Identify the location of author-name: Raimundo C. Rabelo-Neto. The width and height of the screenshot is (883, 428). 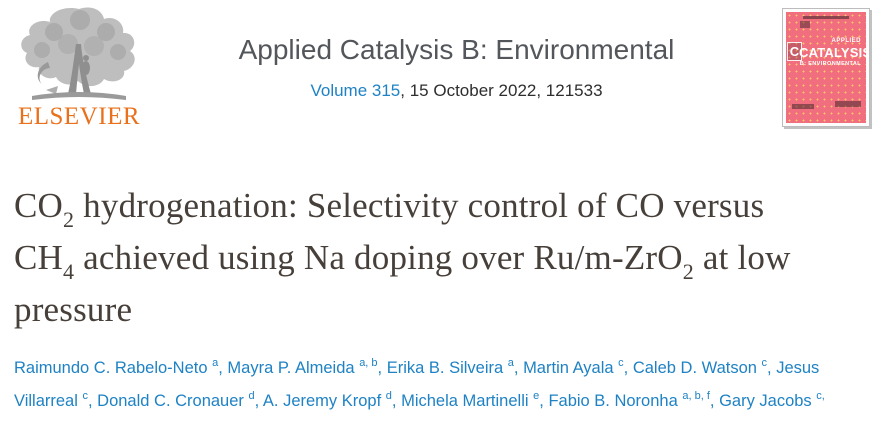
(111, 368).